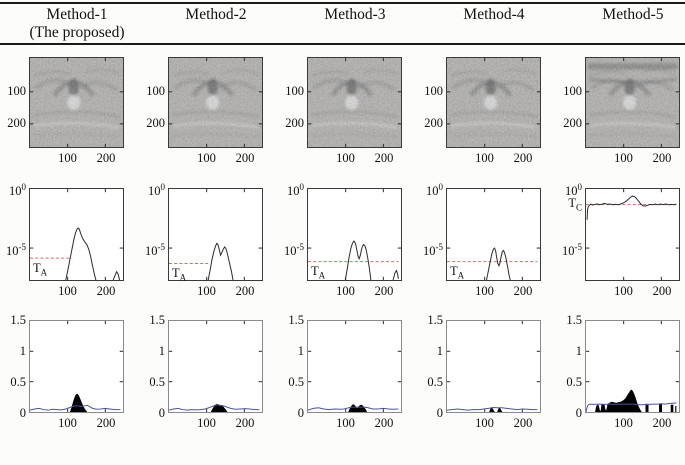 This screenshot has height=465, width=685. I want to click on column-title: Method-3, so click(355, 14).